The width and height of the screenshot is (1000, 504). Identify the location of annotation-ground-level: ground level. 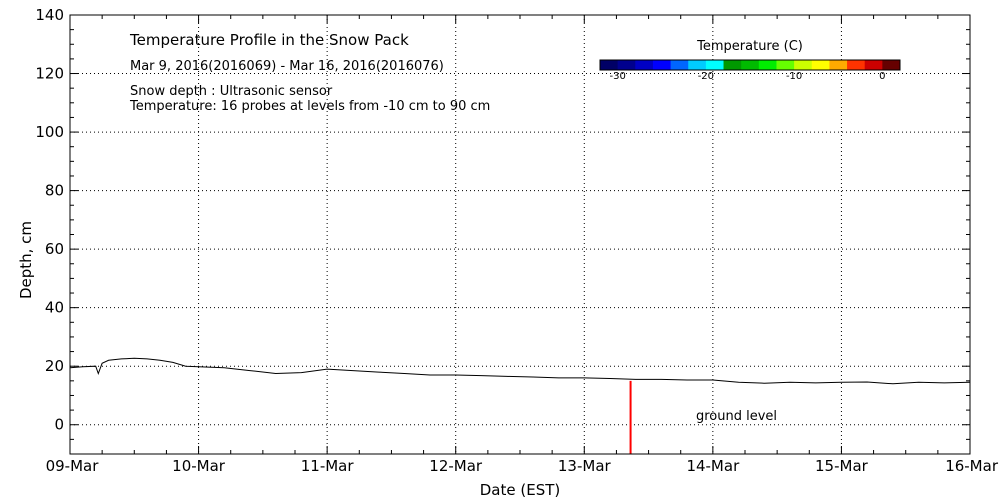
(736, 416).